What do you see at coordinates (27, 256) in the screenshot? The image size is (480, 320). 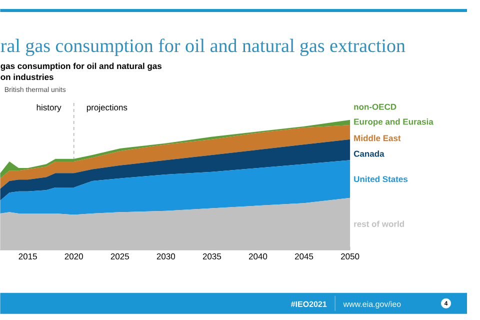 I see `x-tick-label: 2015` at bounding box center [27, 256].